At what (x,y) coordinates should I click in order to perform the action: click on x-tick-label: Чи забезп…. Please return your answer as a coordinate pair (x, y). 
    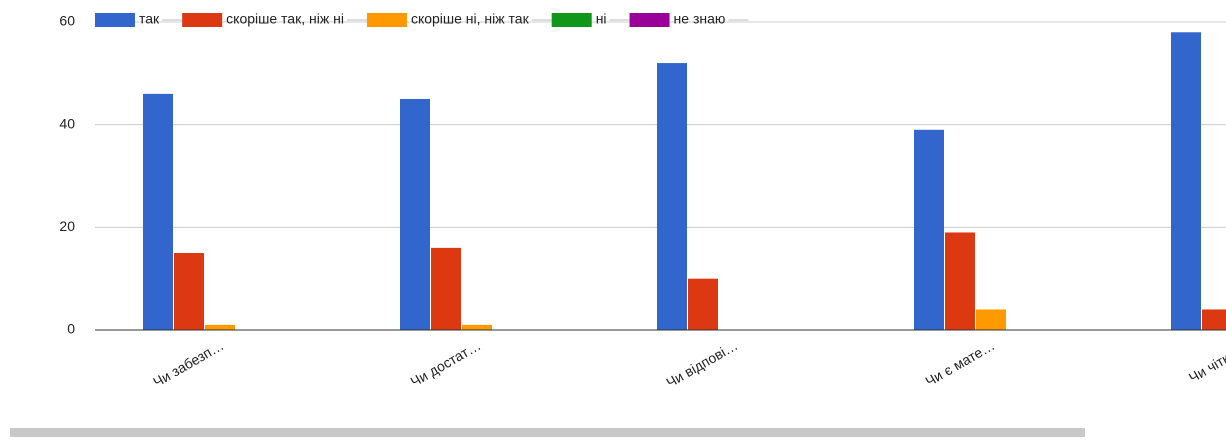
    Looking at the image, I should click on (188, 363).